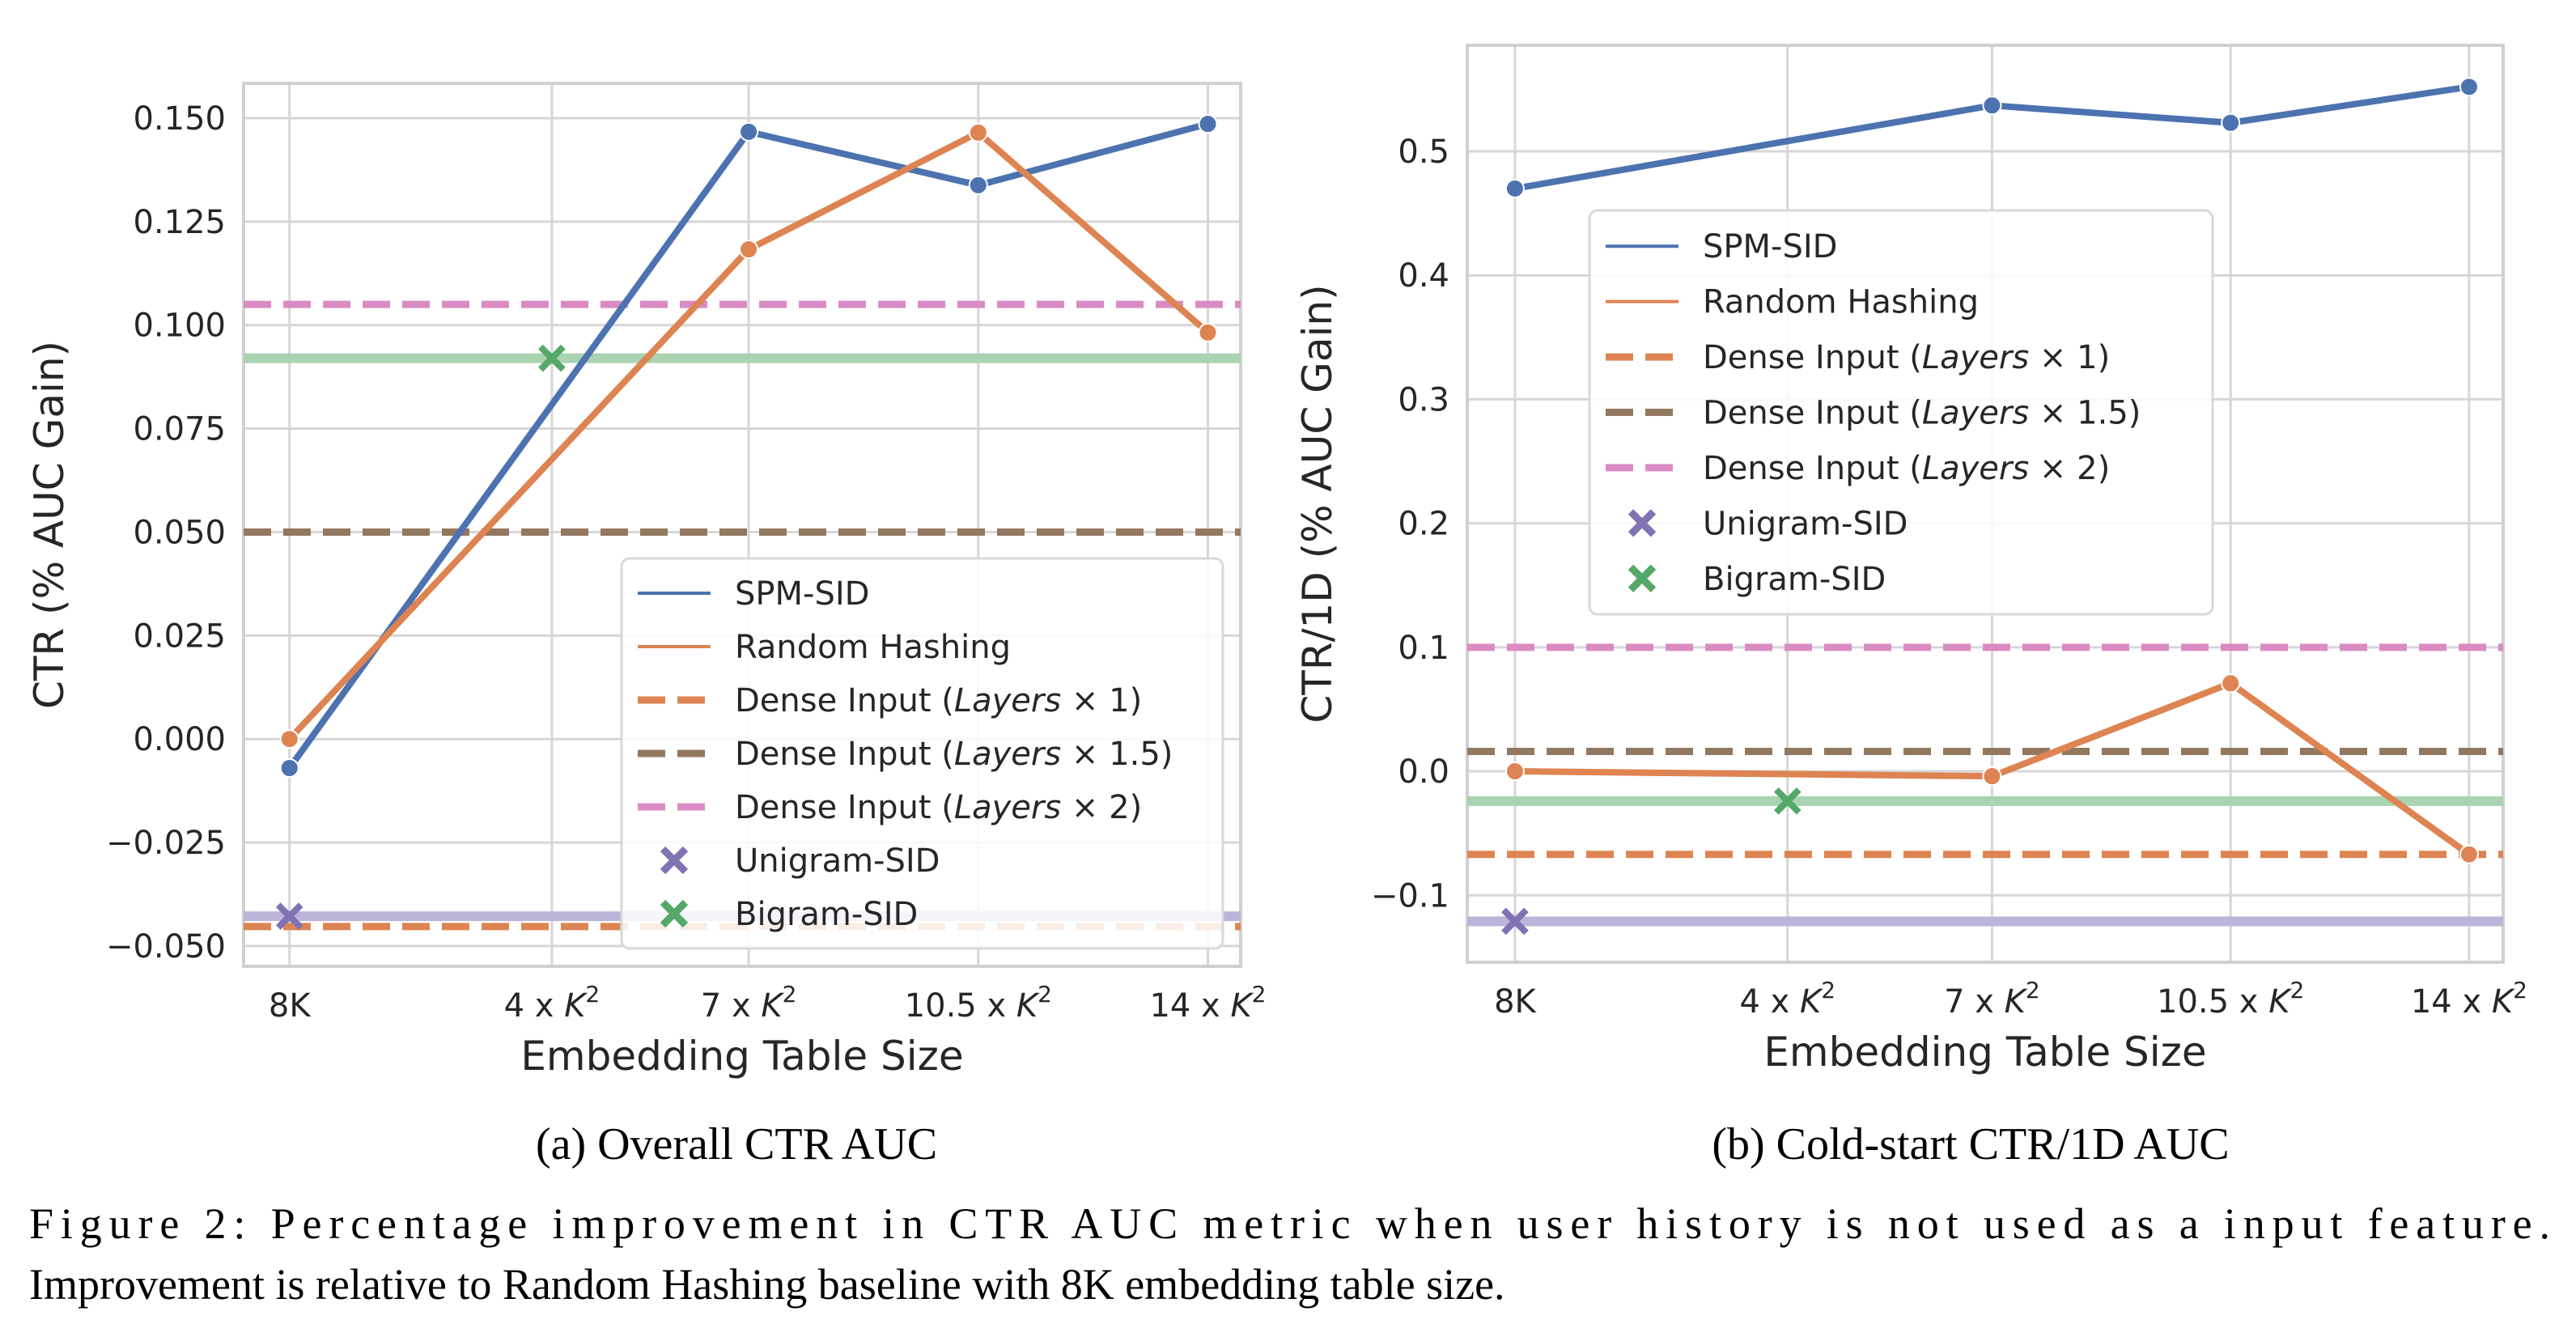  I want to click on y-tick-label: 0.5, so click(1423, 152).